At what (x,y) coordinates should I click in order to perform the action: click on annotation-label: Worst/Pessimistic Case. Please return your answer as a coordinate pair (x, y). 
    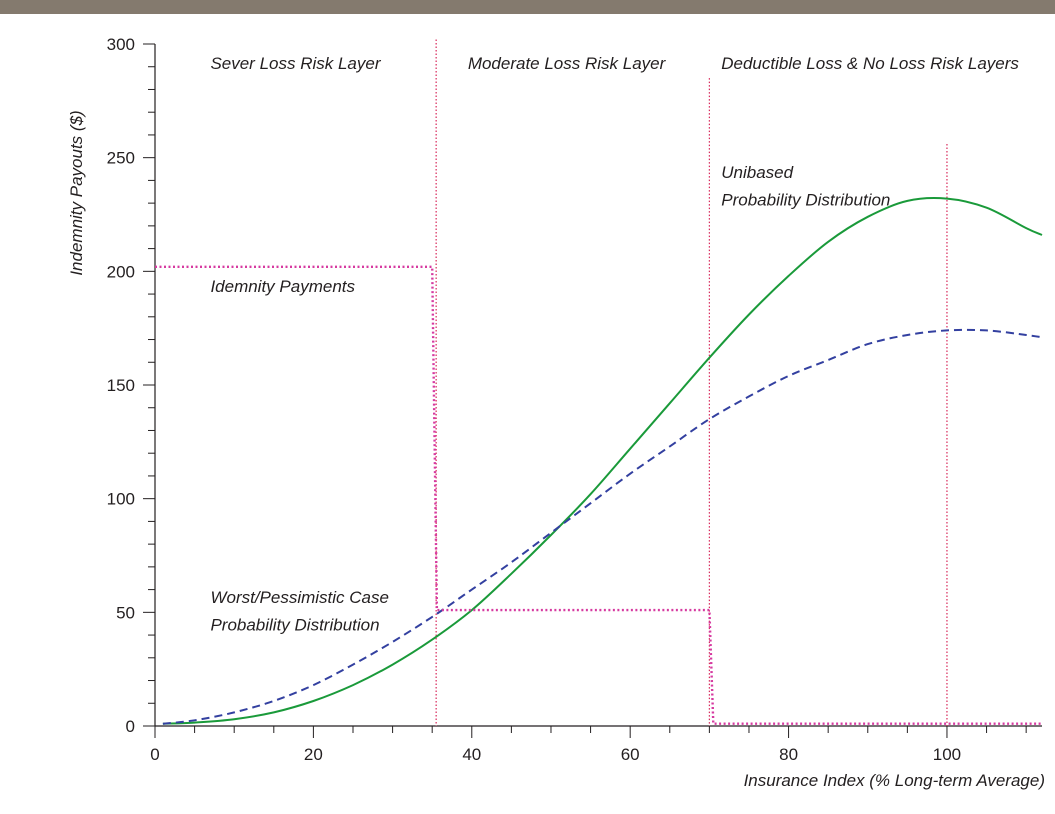
    Looking at the image, I should click on (299, 597).